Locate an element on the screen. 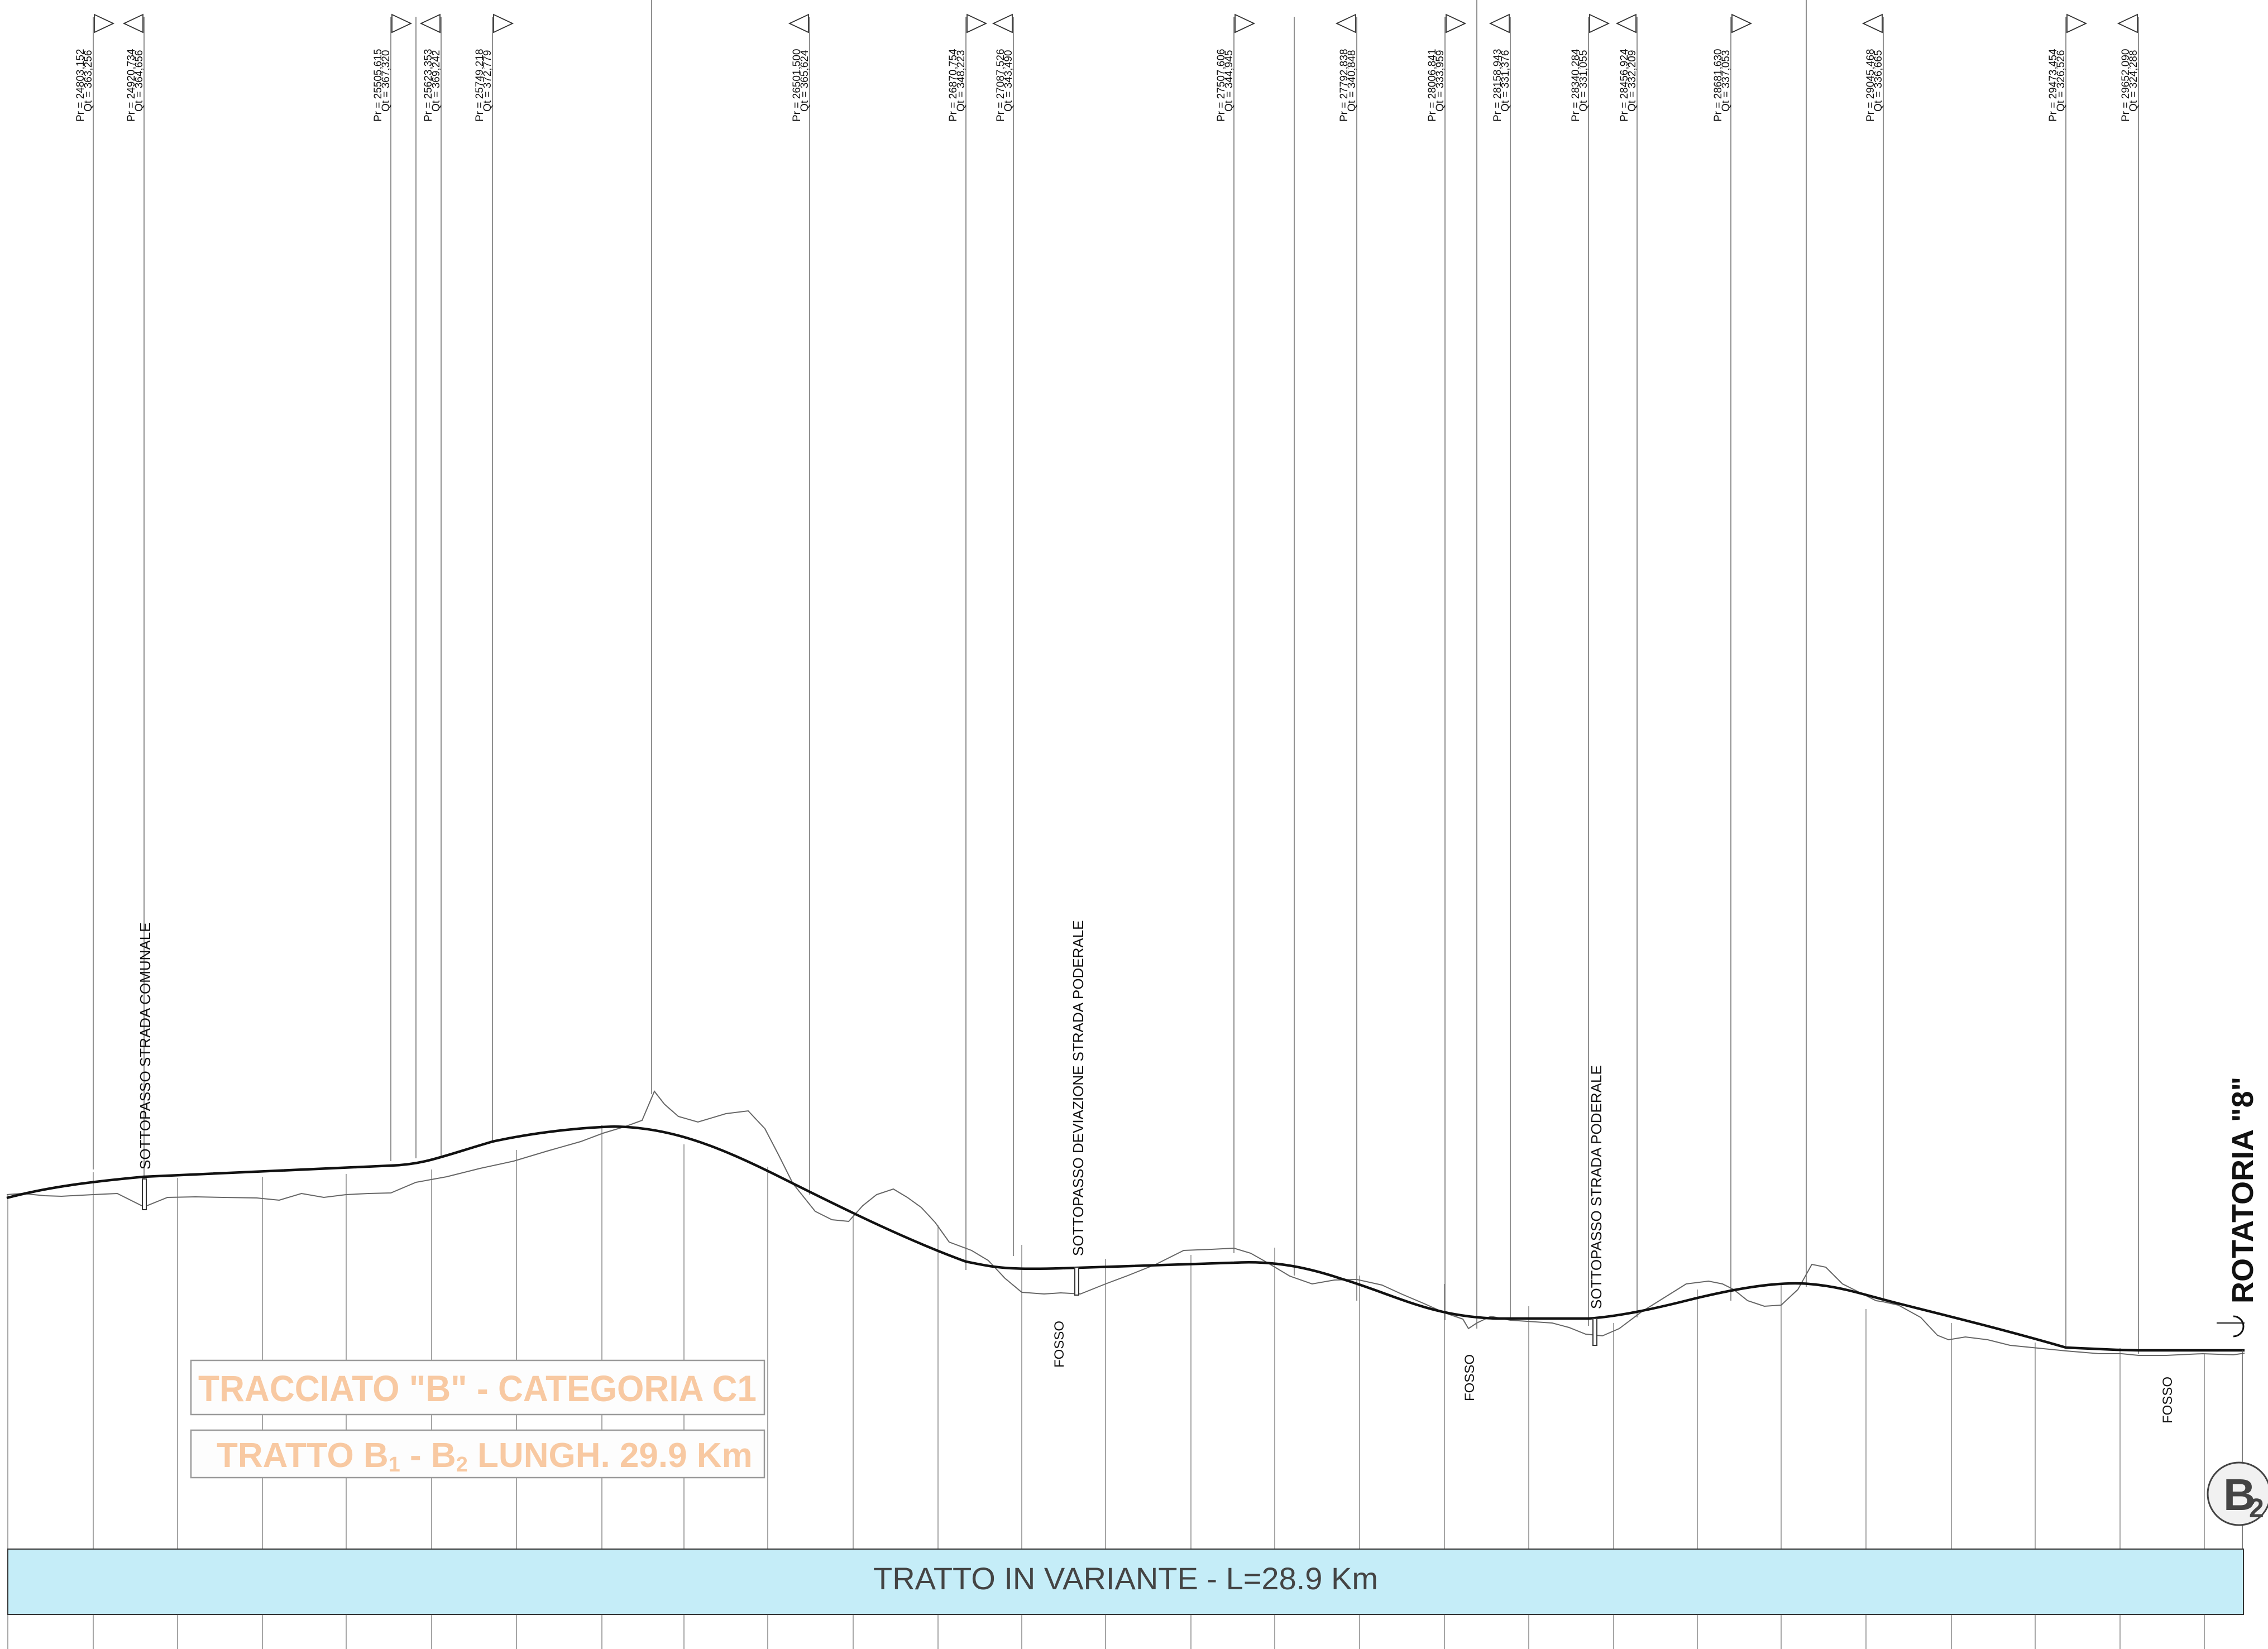 The height and width of the screenshot is (1649, 2268). station-pr-label: Pr = 28340,284 is located at coordinates (1576, 85).